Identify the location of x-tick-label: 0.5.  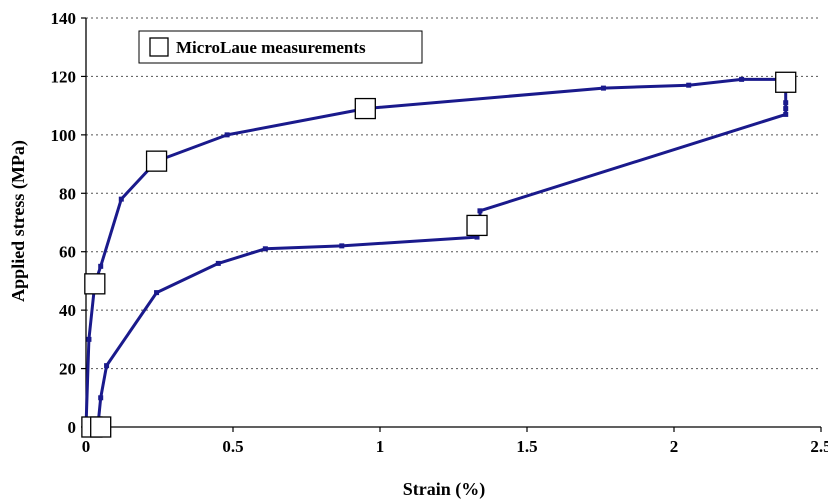
(232, 446).